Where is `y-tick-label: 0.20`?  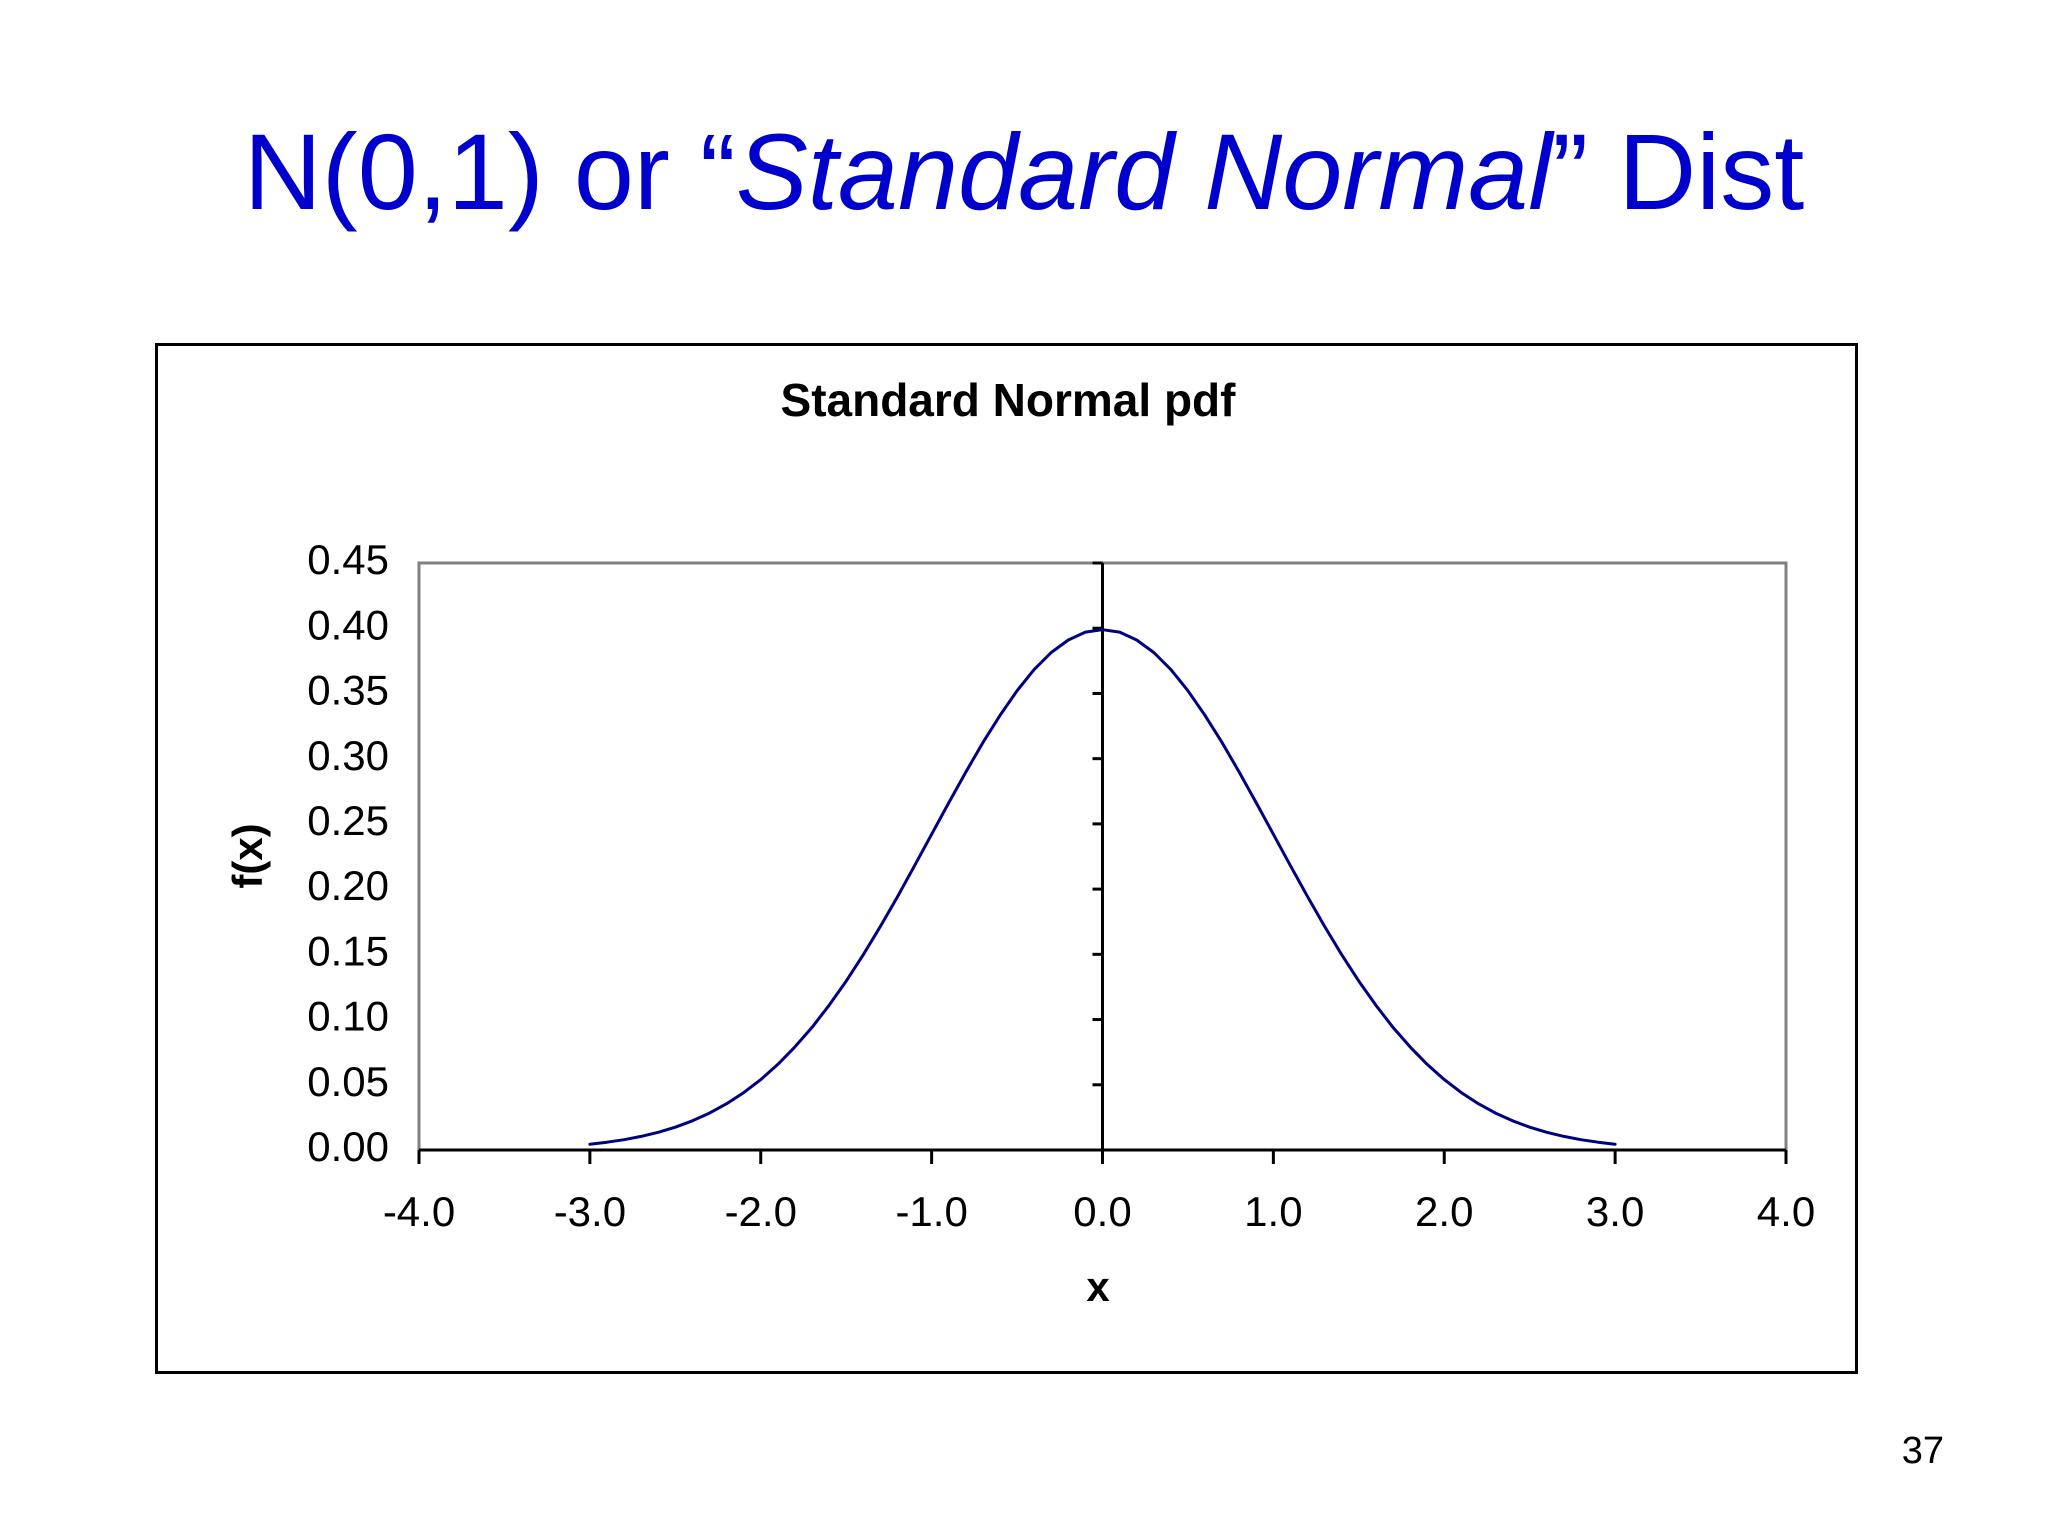 y-tick-label: 0.20 is located at coordinates (348, 885).